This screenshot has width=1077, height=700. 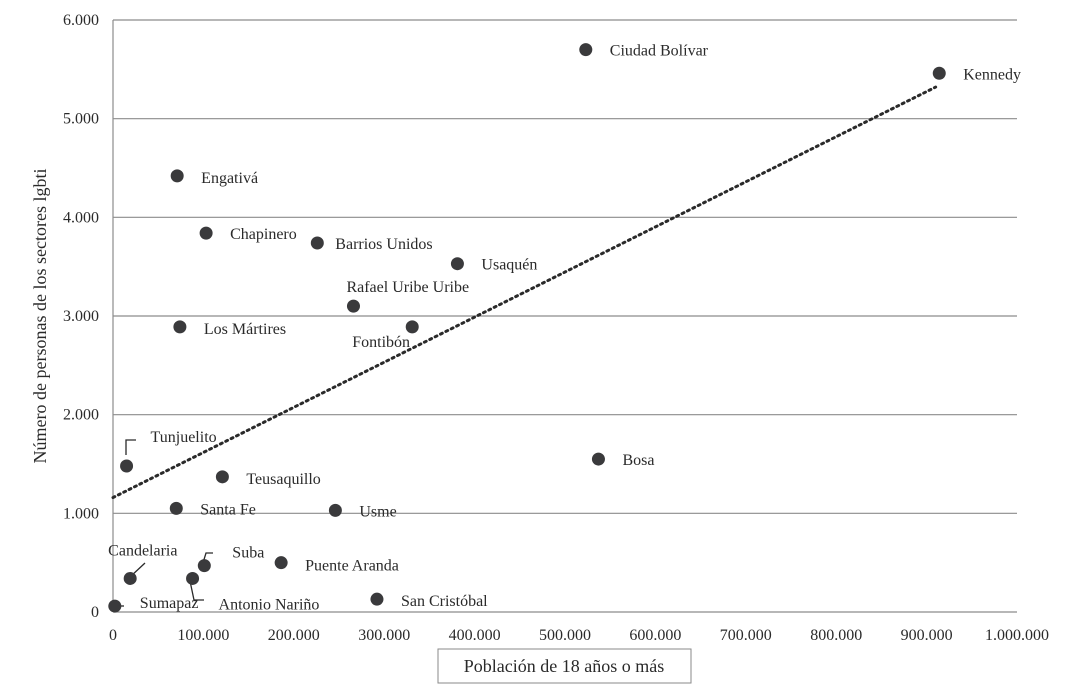 What do you see at coordinates (81, 20) in the screenshot?
I see `y-tick-label: 6.000` at bounding box center [81, 20].